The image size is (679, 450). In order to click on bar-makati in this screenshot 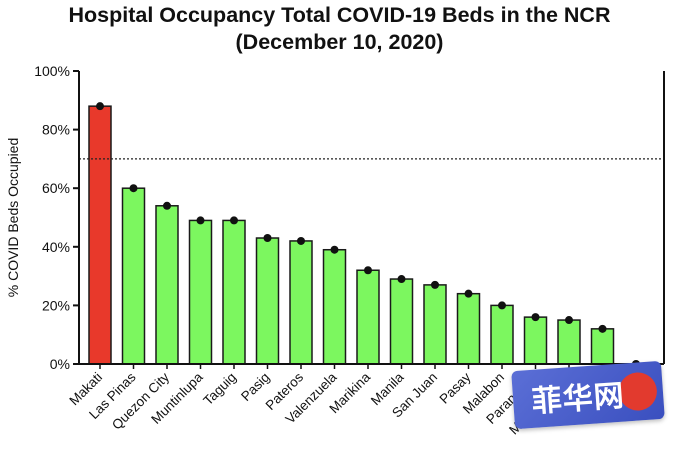, I will do `click(100, 235)`.